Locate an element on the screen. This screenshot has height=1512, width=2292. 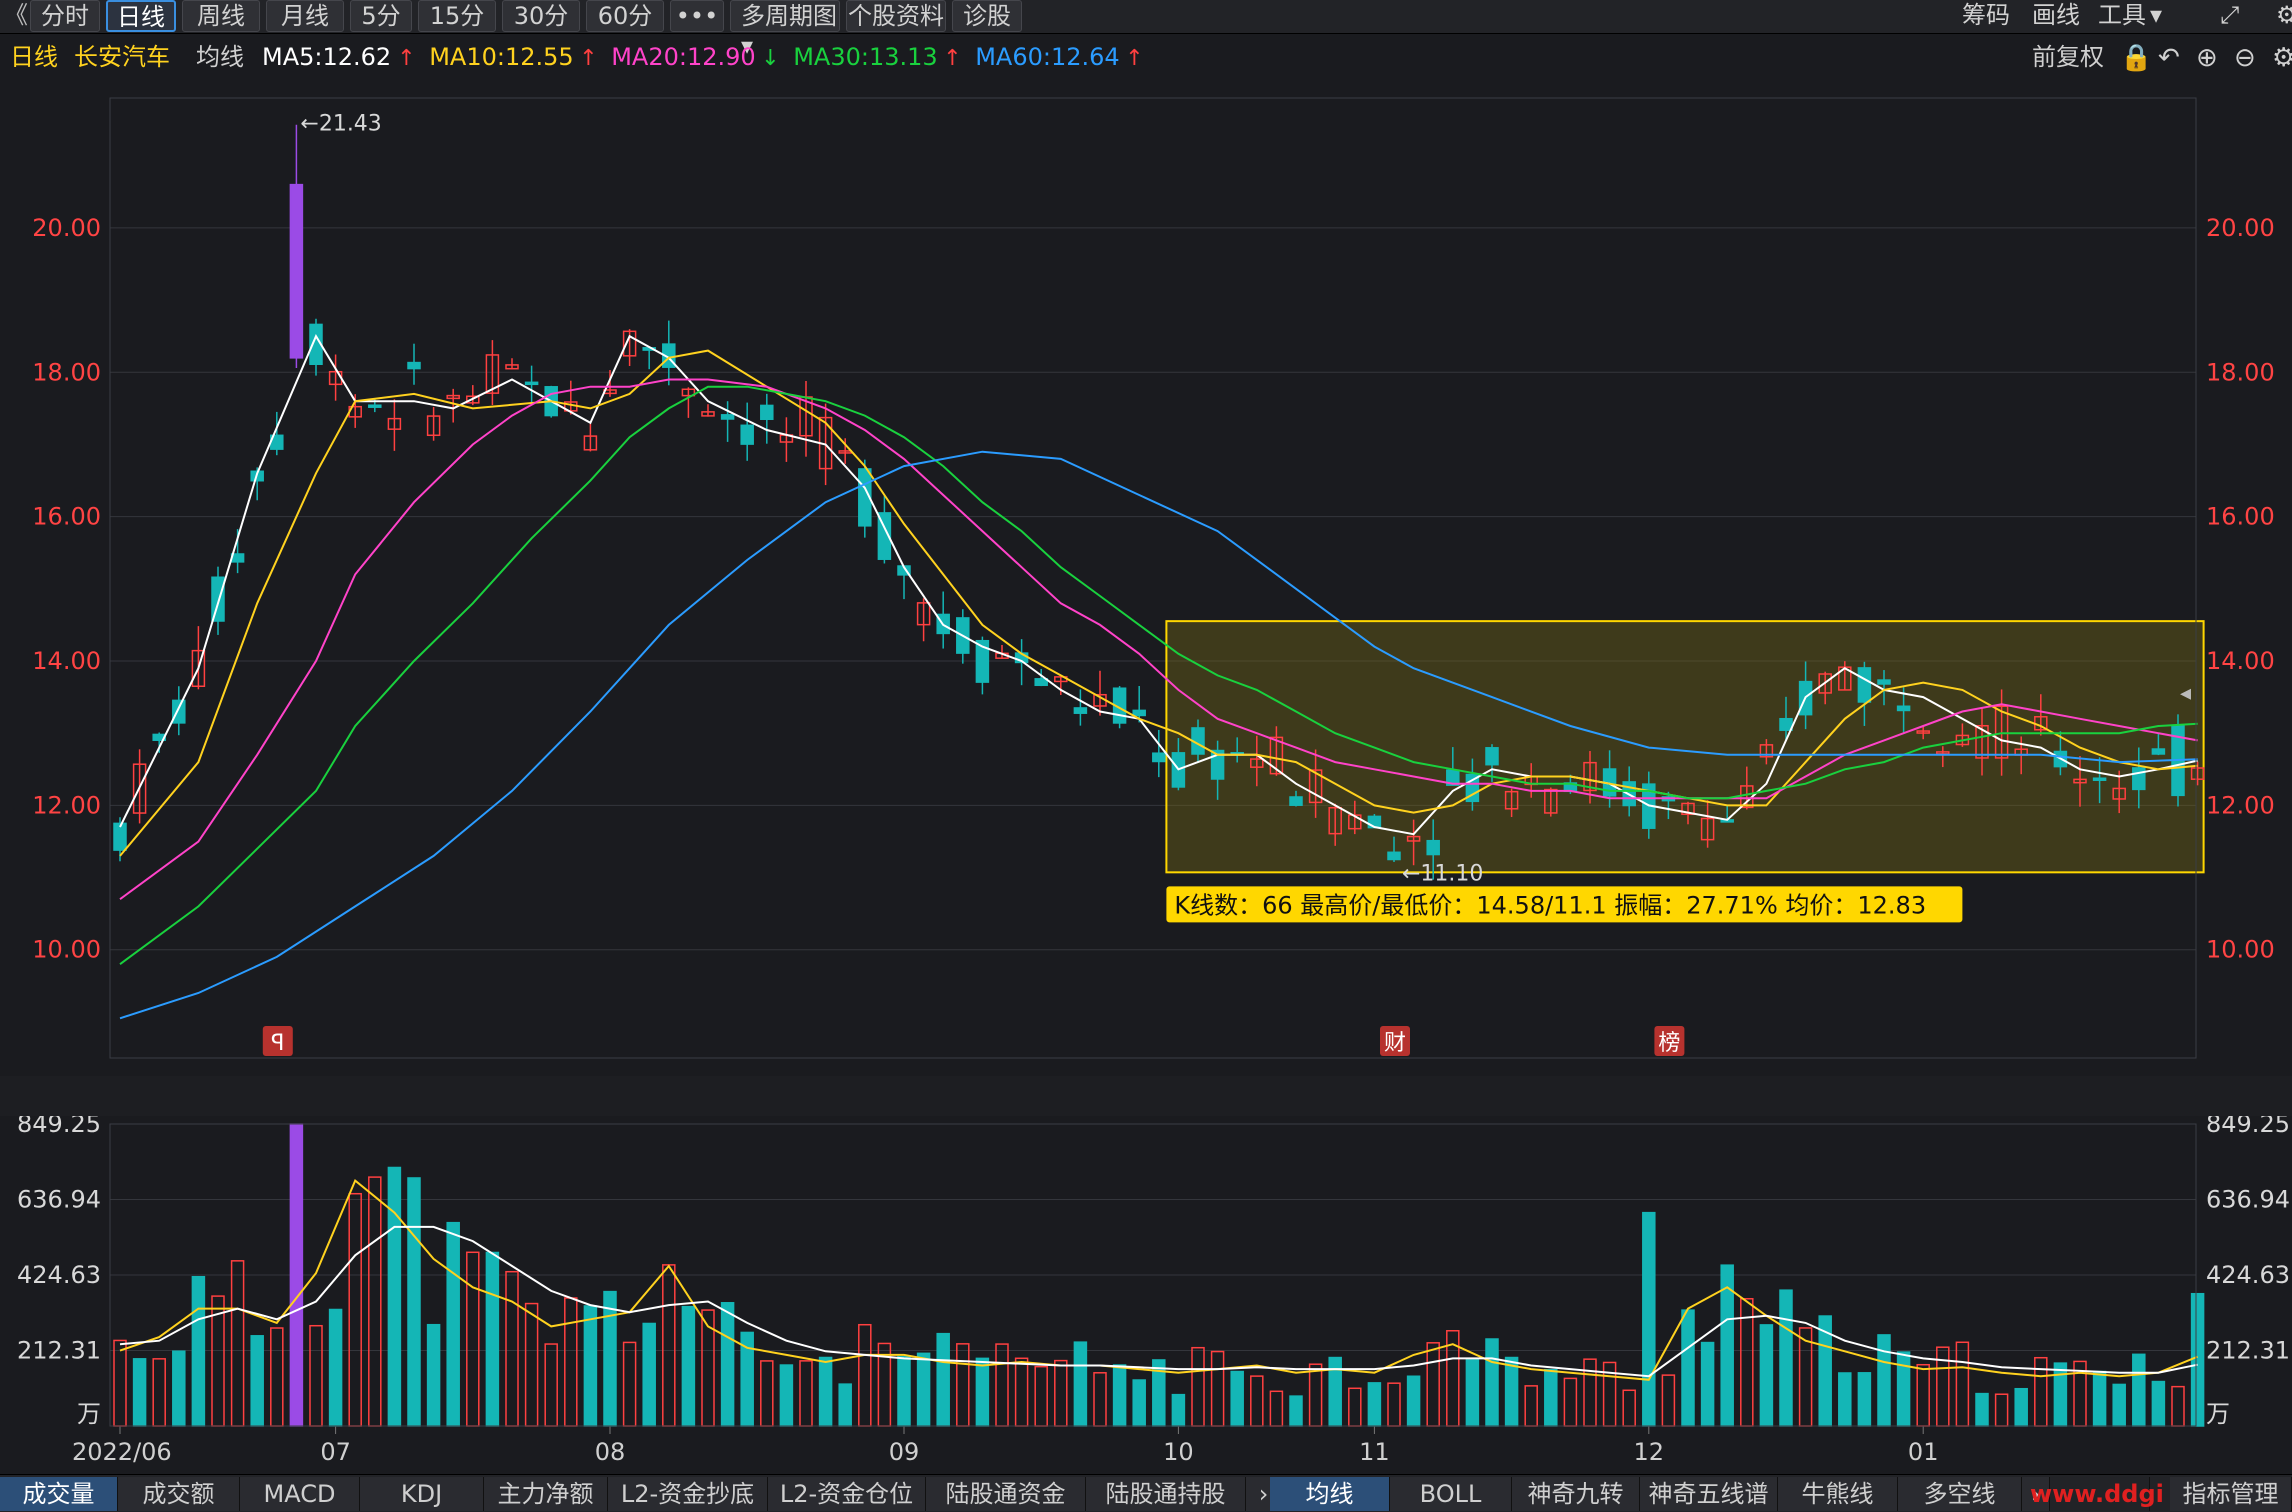
period-tab-6: 30分 is located at coordinates (541, 16).